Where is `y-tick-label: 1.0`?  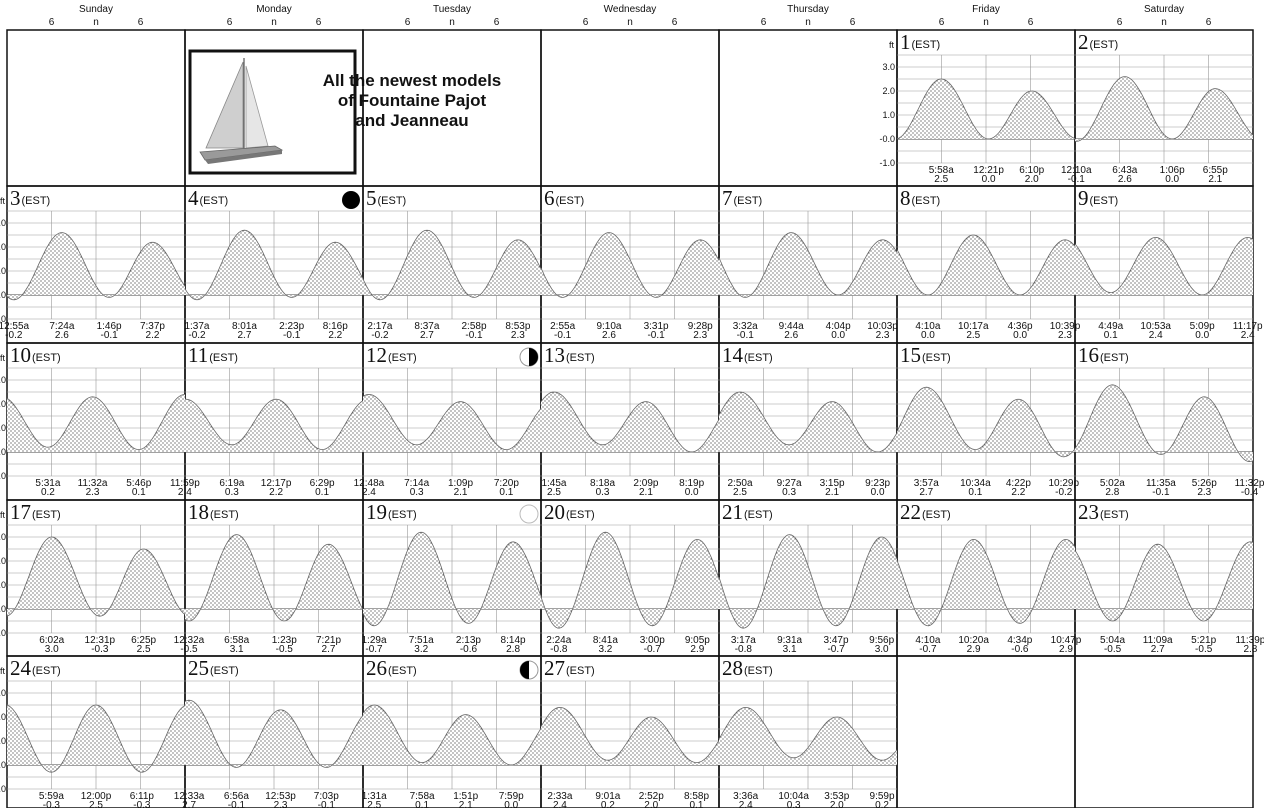
y-tick-label: 1.0 is located at coordinates (888, 115).